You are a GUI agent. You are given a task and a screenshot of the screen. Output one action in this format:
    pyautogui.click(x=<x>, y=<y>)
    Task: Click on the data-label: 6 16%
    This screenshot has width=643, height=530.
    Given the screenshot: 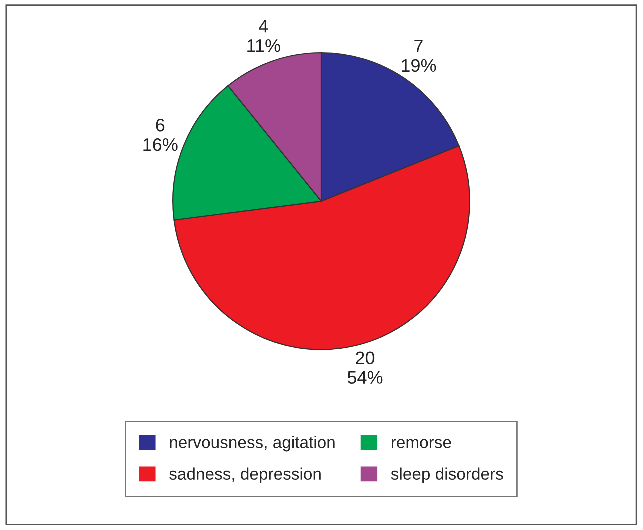 What is the action you would take?
    pyautogui.click(x=161, y=135)
    